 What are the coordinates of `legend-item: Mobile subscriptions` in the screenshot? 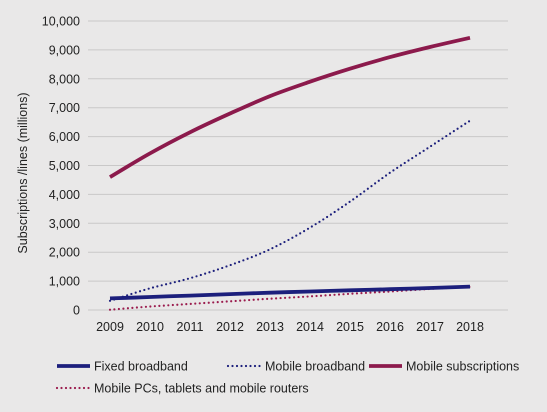 It's located at (444, 367).